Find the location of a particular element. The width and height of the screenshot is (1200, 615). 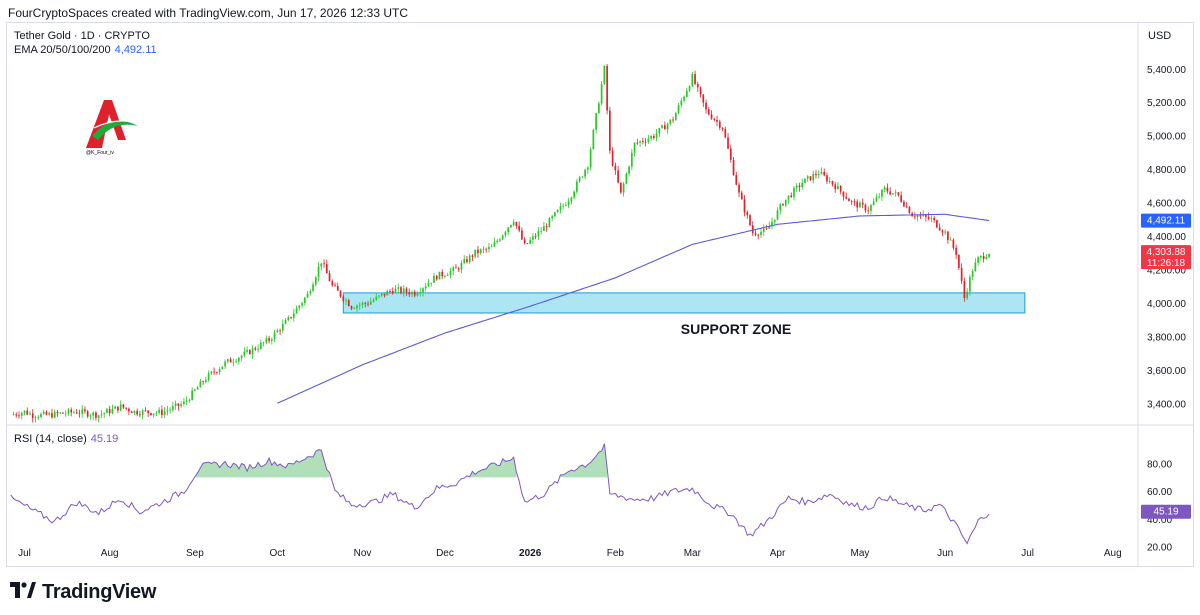

ema-label: EMA 20/50/100/200 is located at coordinates (62, 50).